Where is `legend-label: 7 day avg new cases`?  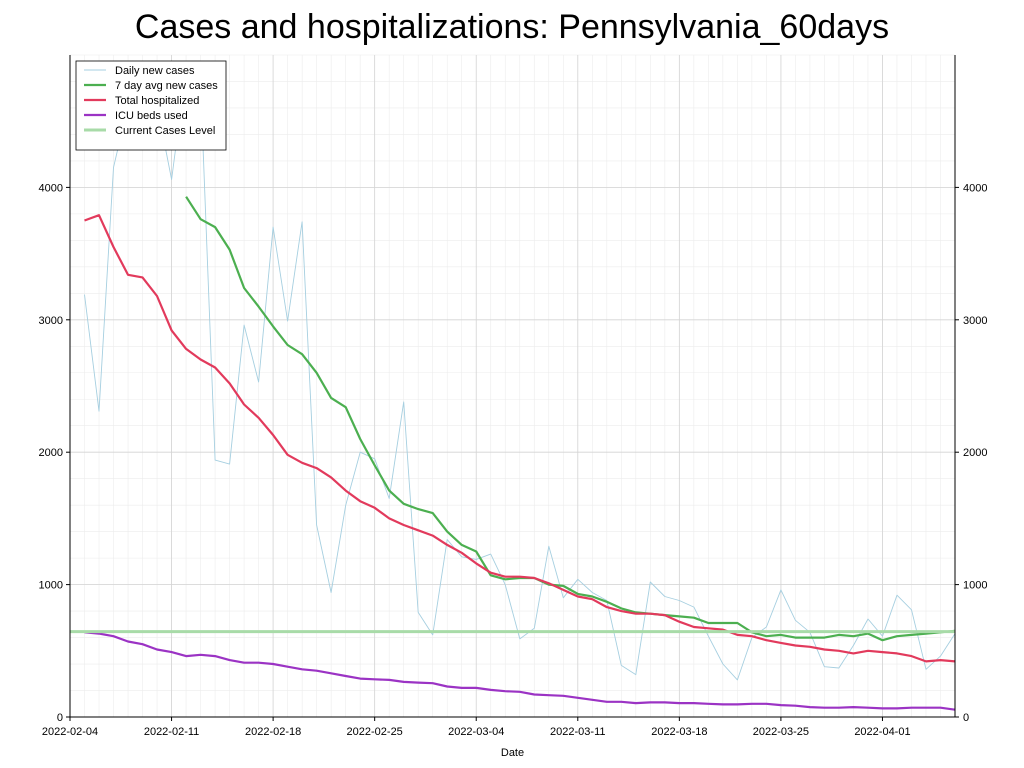
legend-label: 7 day avg new cases is located at coordinates (166, 86).